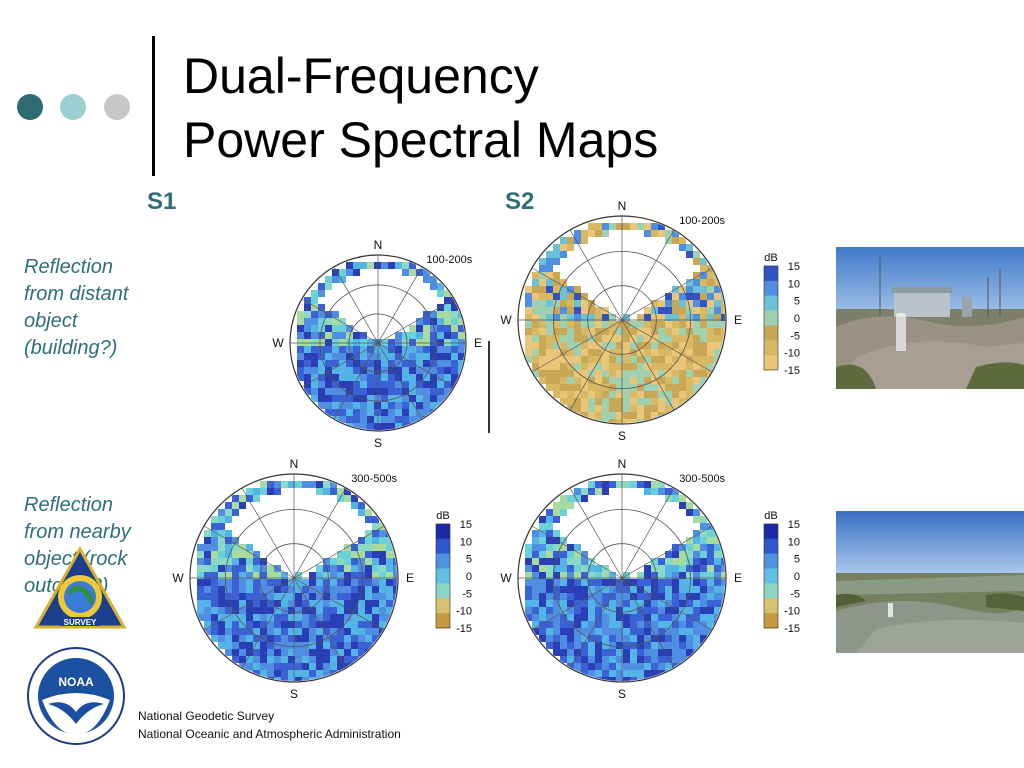 This screenshot has width=1024, height=768. Describe the element at coordinates (374, 479) in the screenshot. I see `band-label: 300-500s` at that location.